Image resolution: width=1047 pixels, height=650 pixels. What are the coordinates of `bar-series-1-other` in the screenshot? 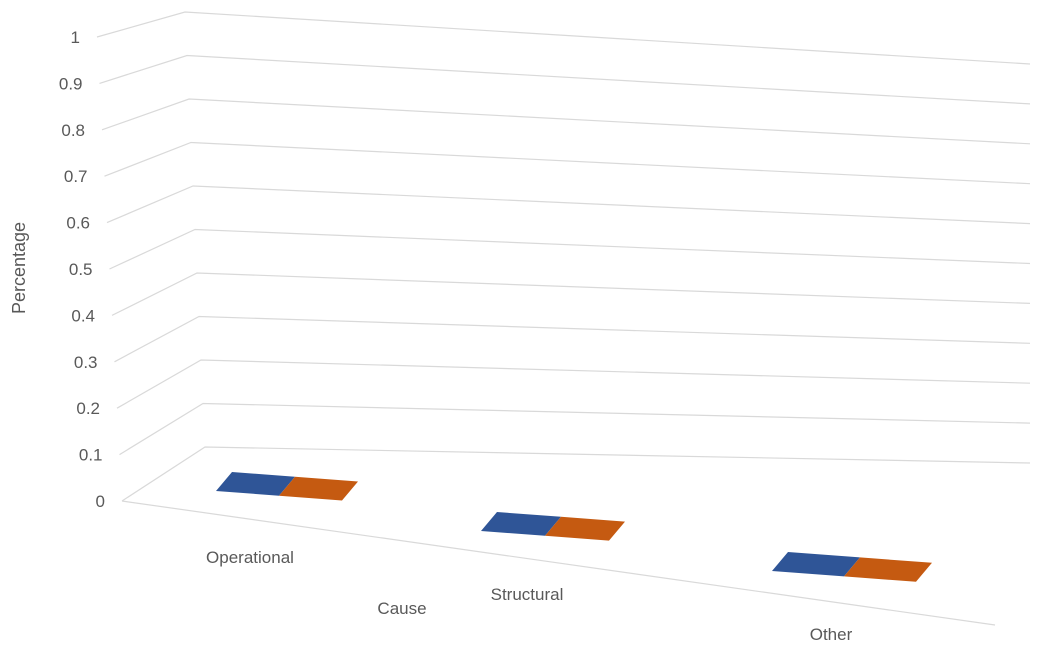 It's located at (816, 564).